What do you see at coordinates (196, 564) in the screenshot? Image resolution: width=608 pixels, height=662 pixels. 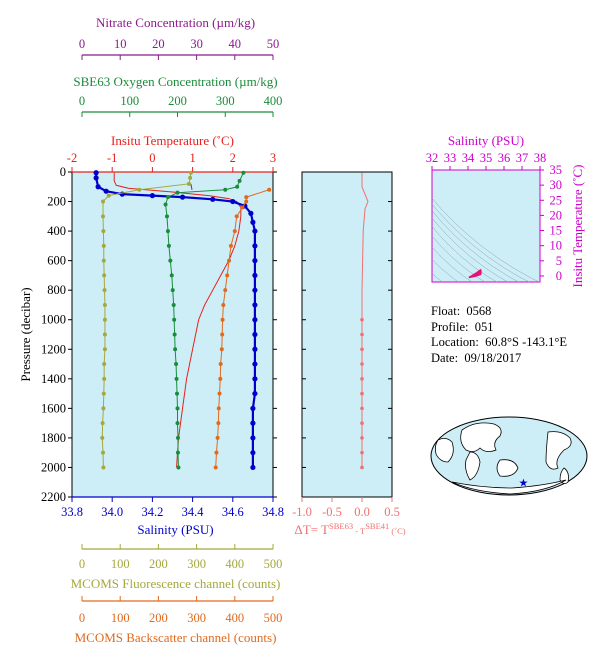 I see `fluorescence-tick-label: 300` at bounding box center [196, 564].